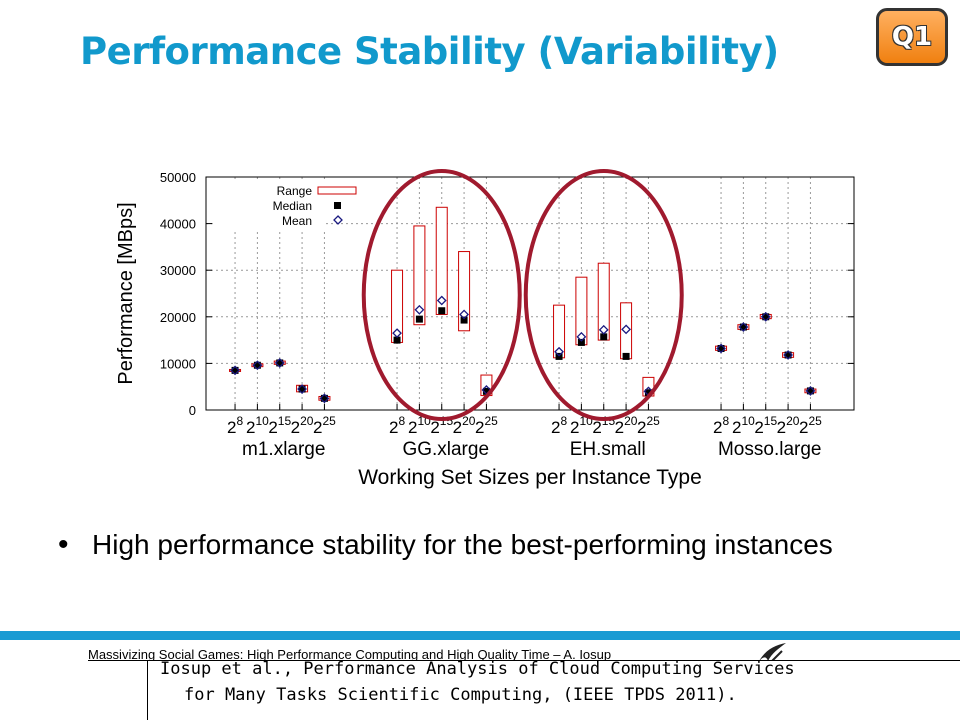  Describe the element at coordinates (292, 206) in the screenshot. I see `legend-label: Median` at that location.